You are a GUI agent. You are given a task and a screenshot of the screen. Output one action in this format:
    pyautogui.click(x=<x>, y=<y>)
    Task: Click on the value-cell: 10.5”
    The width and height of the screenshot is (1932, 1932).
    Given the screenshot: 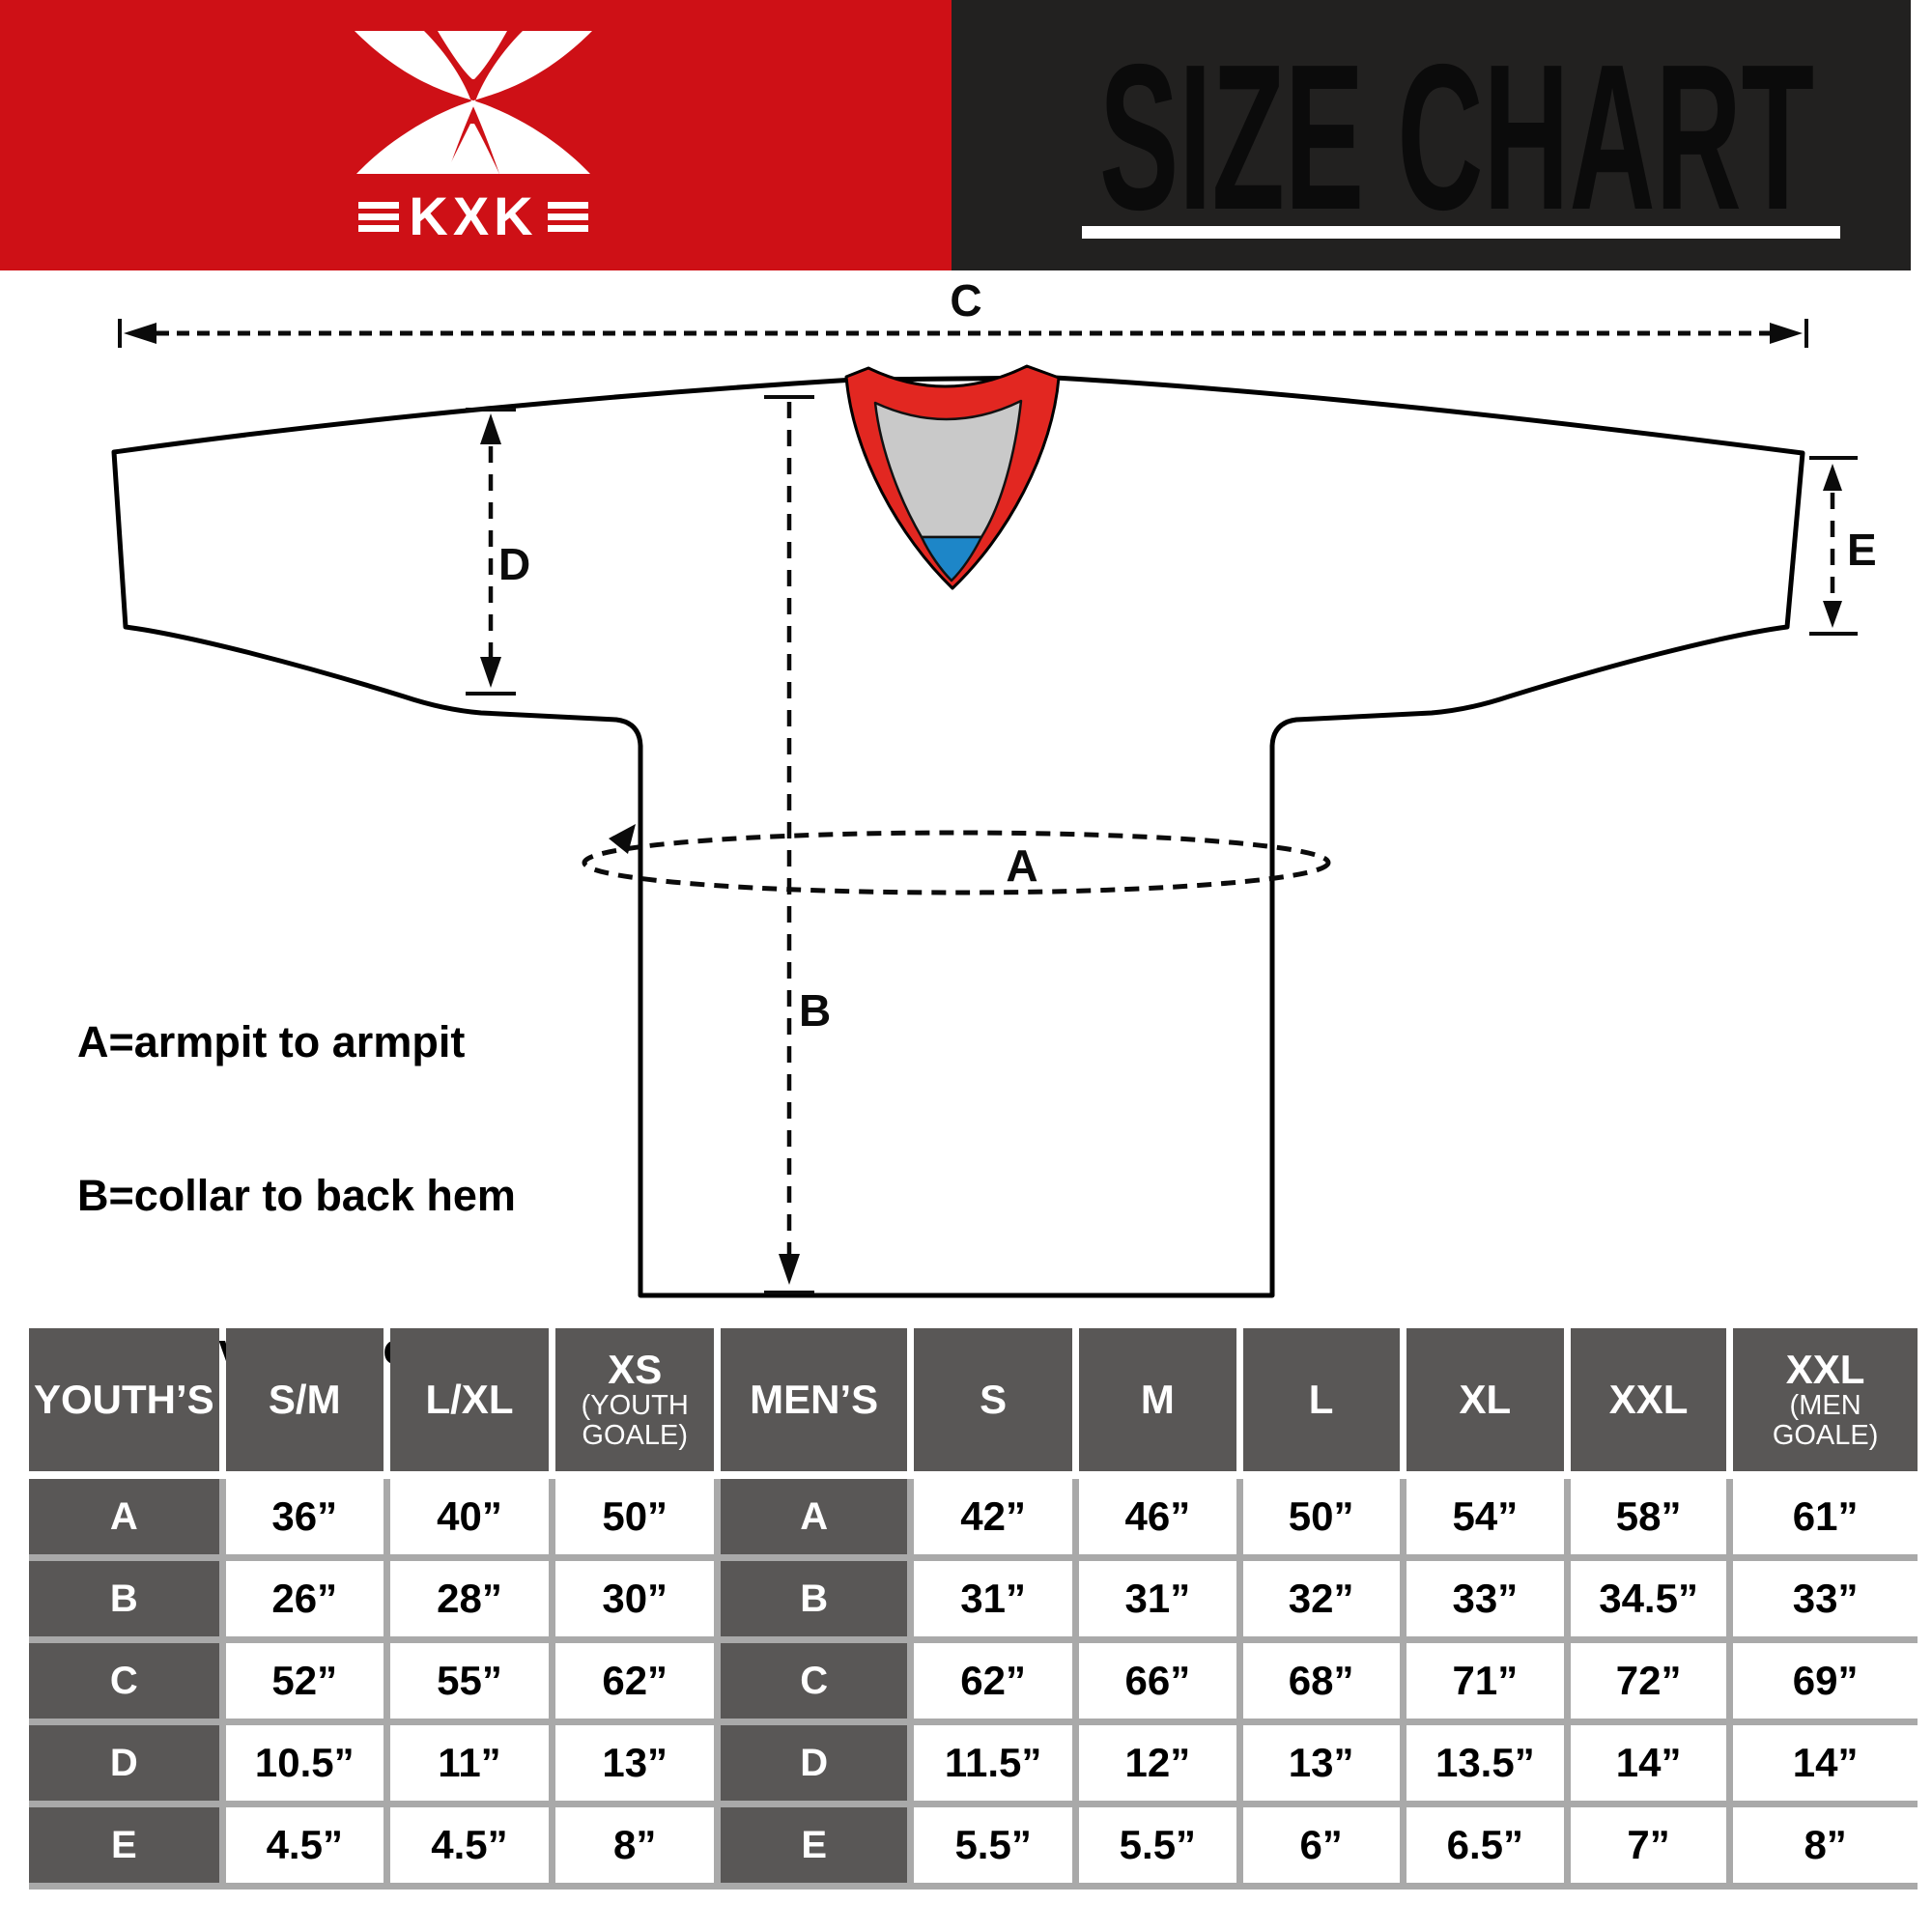 What is the action you would take?
    pyautogui.click(x=304, y=1763)
    